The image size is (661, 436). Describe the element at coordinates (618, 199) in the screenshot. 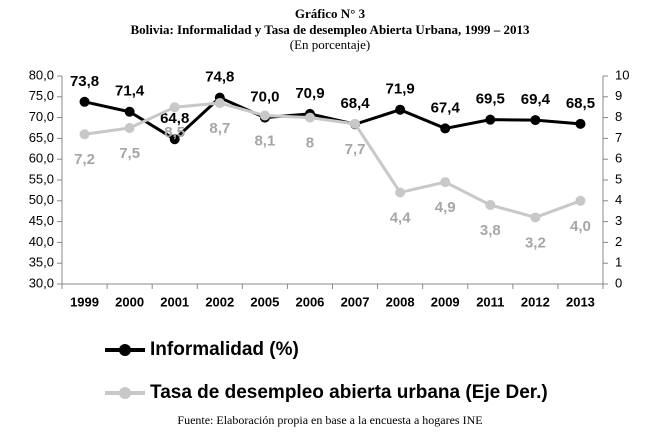

I see `y2-tick-label: 4` at that location.